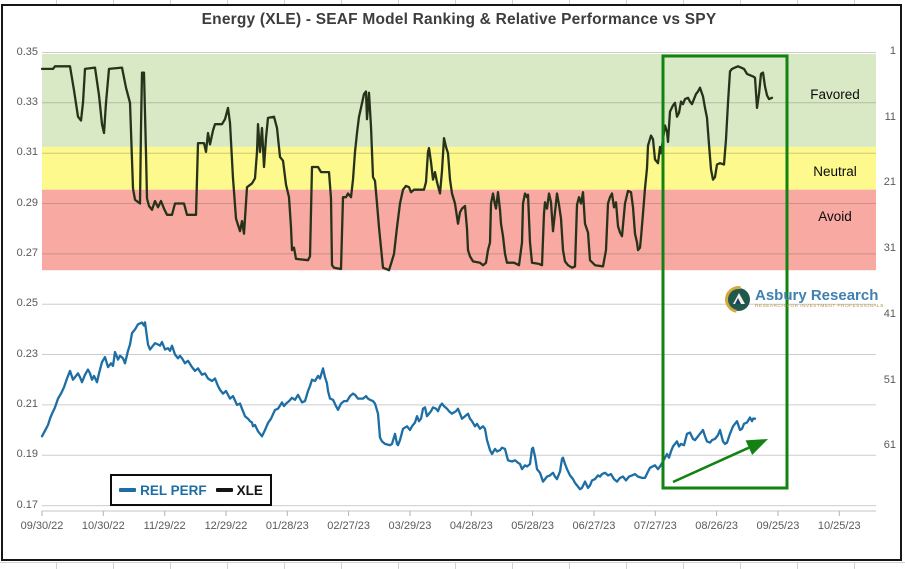  What do you see at coordinates (725, 272) in the screenshot?
I see `highlight-box` at bounding box center [725, 272].